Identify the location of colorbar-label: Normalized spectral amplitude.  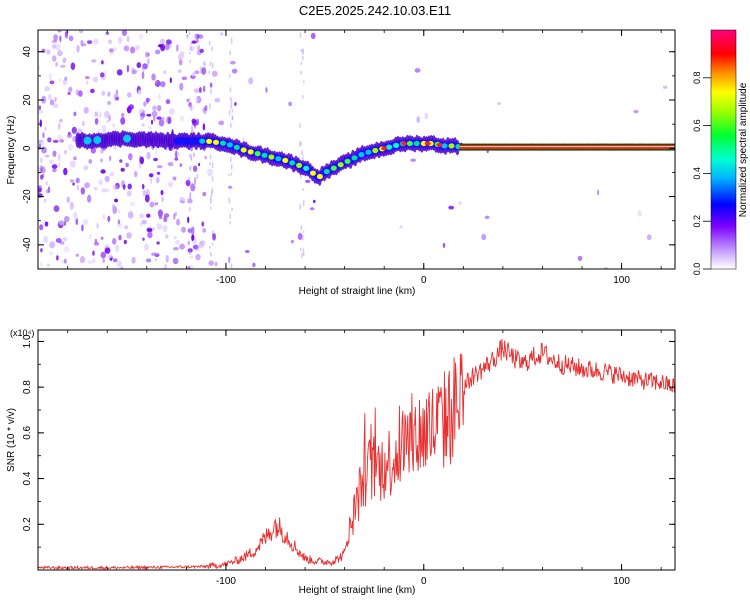
(743, 149).